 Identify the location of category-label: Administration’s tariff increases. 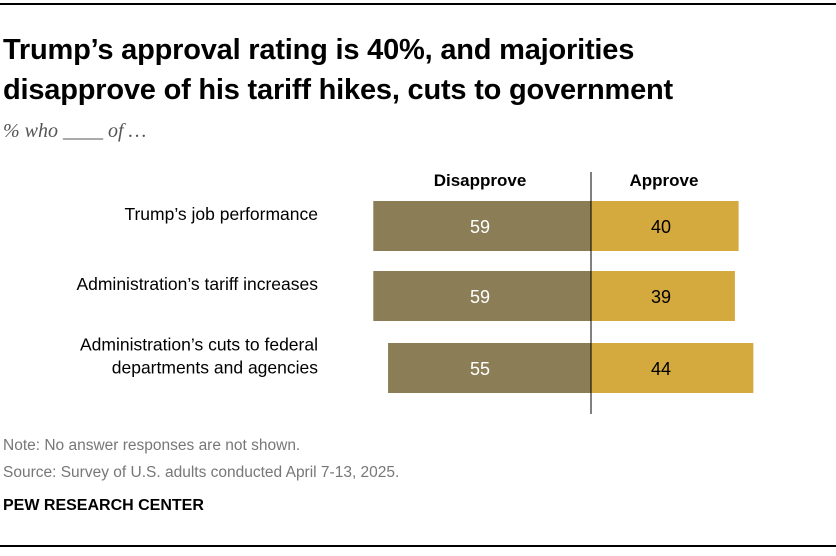
(197, 284).